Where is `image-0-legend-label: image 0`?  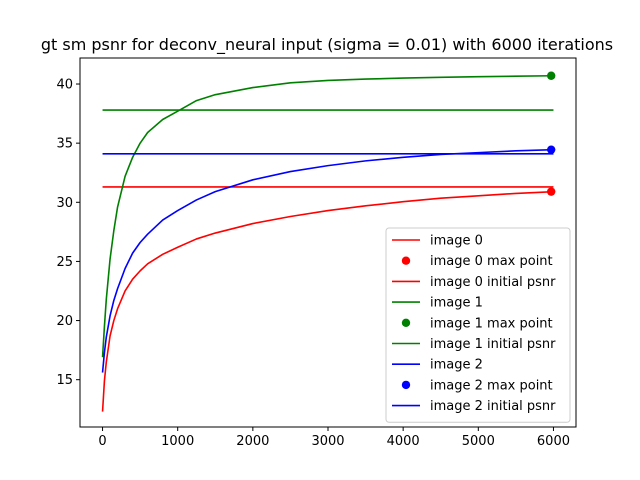 image-0-legend-label: image 0 is located at coordinates (456, 241).